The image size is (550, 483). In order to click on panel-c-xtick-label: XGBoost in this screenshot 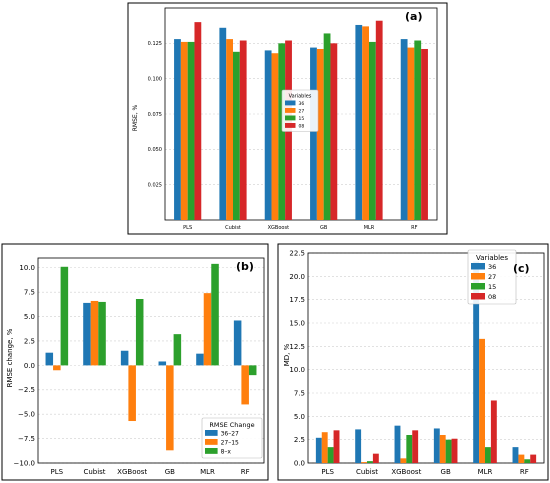, I will do `click(406, 472)`.